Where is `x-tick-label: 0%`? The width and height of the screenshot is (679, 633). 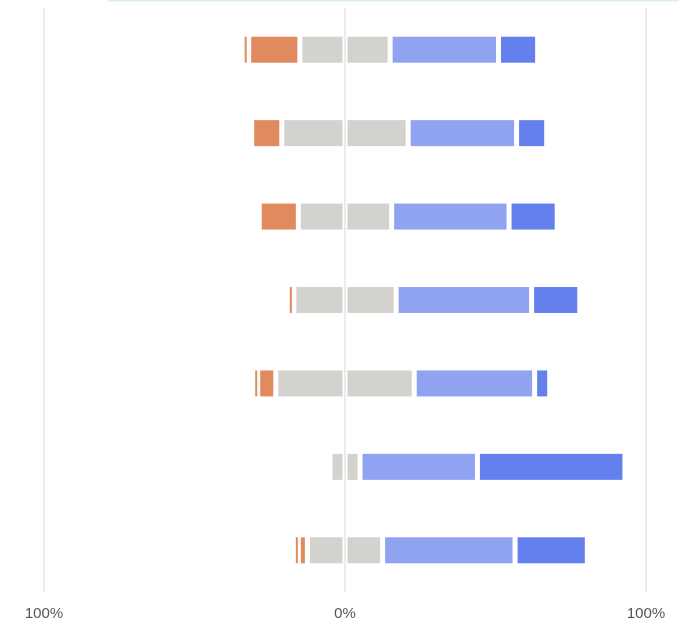 x-tick-label: 0% is located at coordinates (345, 613).